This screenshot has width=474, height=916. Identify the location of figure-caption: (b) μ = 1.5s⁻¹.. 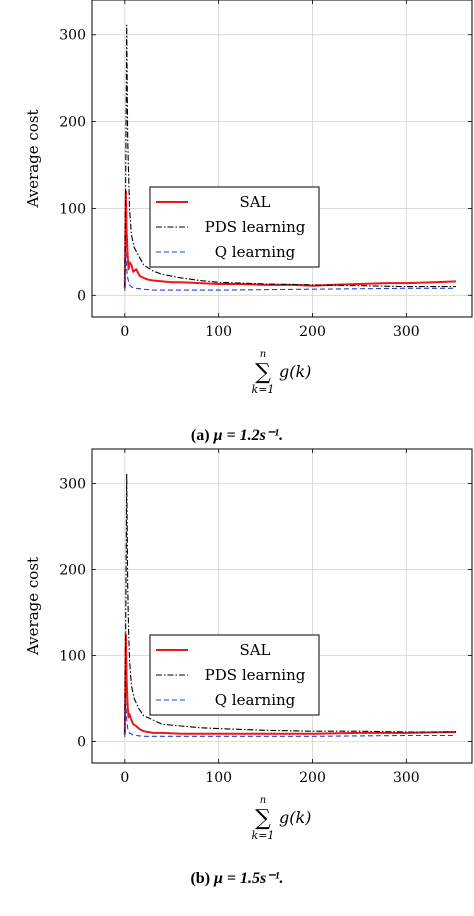
(236, 878).